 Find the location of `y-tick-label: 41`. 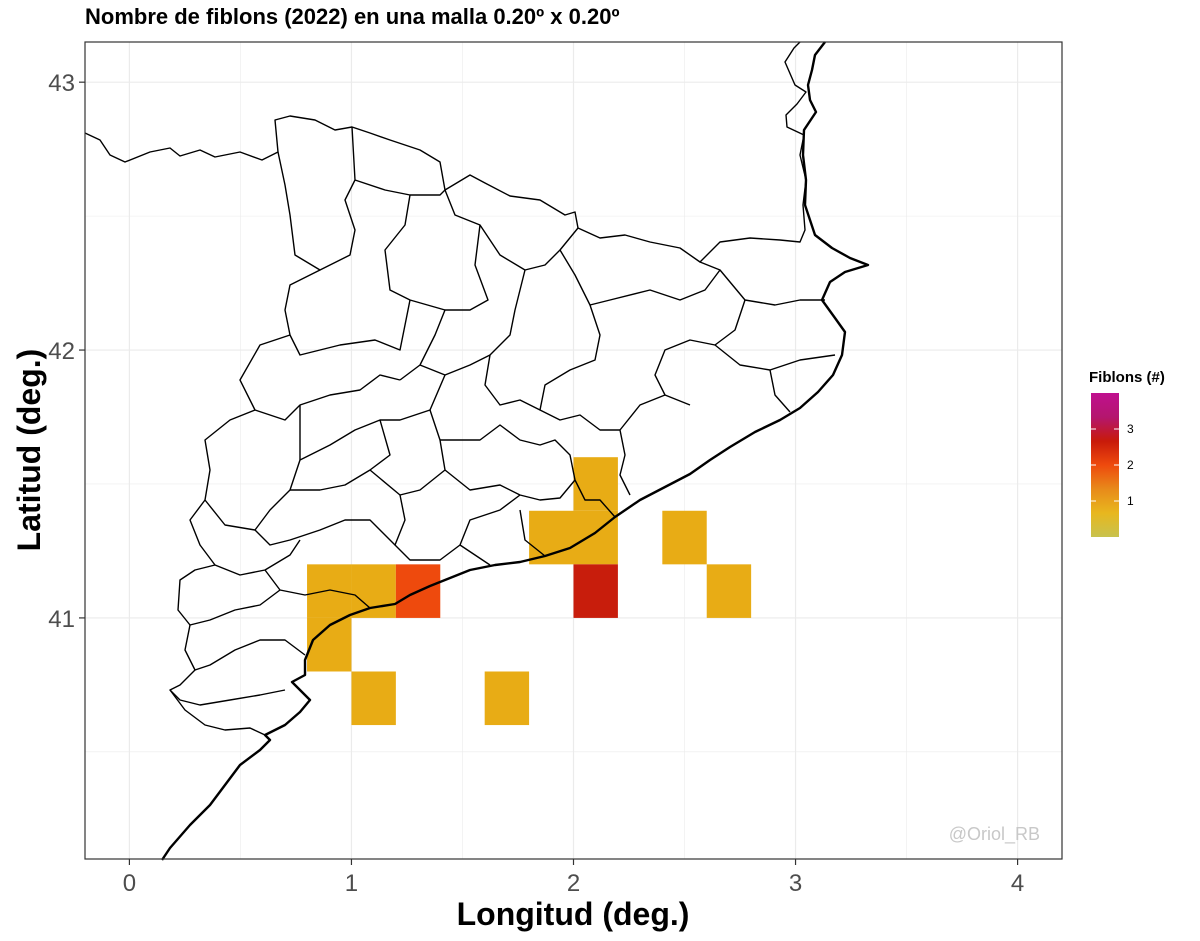

y-tick-label: 41 is located at coordinates (61, 619).